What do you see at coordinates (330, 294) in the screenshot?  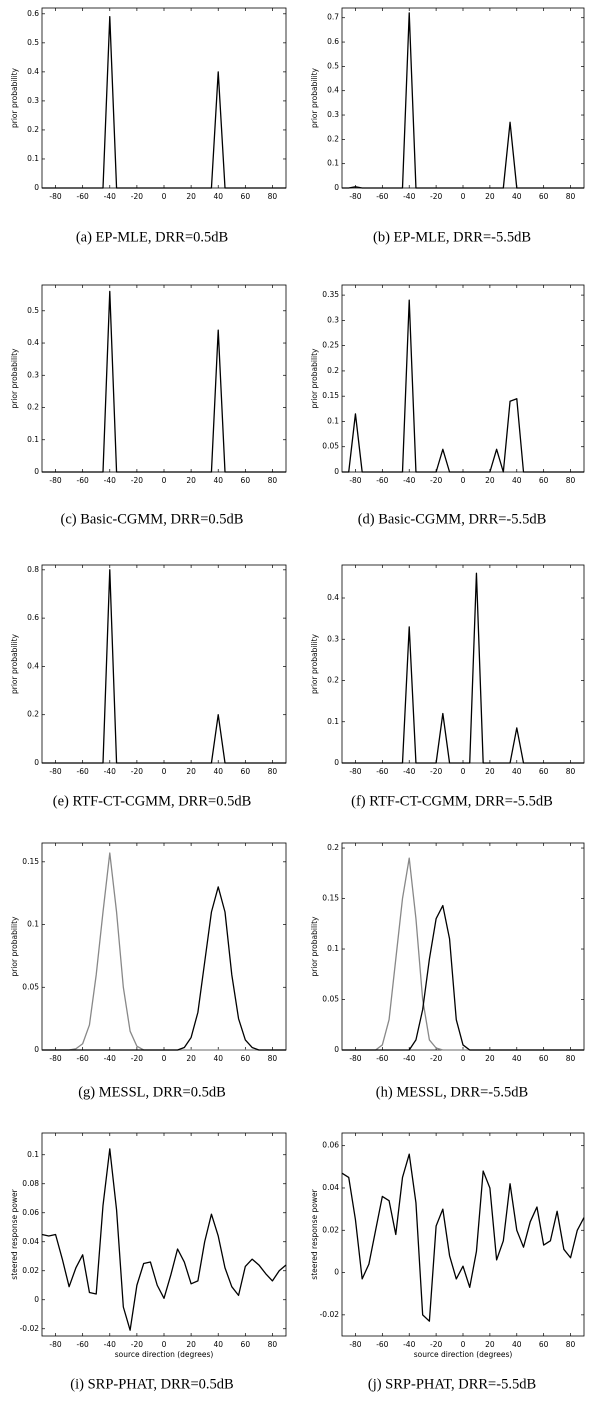 I see `y-tick-label: 0.35` at bounding box center [330, 294].